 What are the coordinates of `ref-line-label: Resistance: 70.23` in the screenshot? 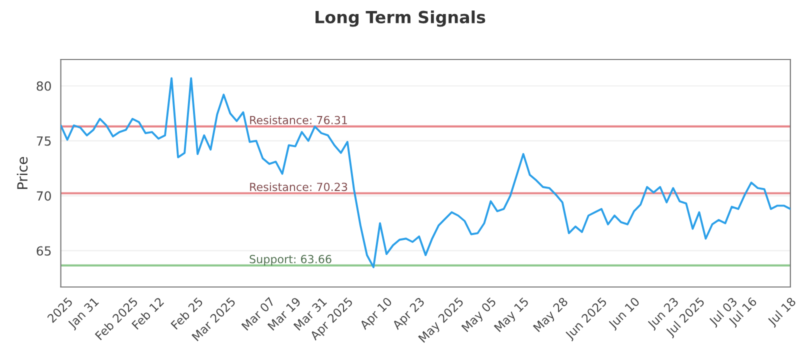 It's located at (299, 187).